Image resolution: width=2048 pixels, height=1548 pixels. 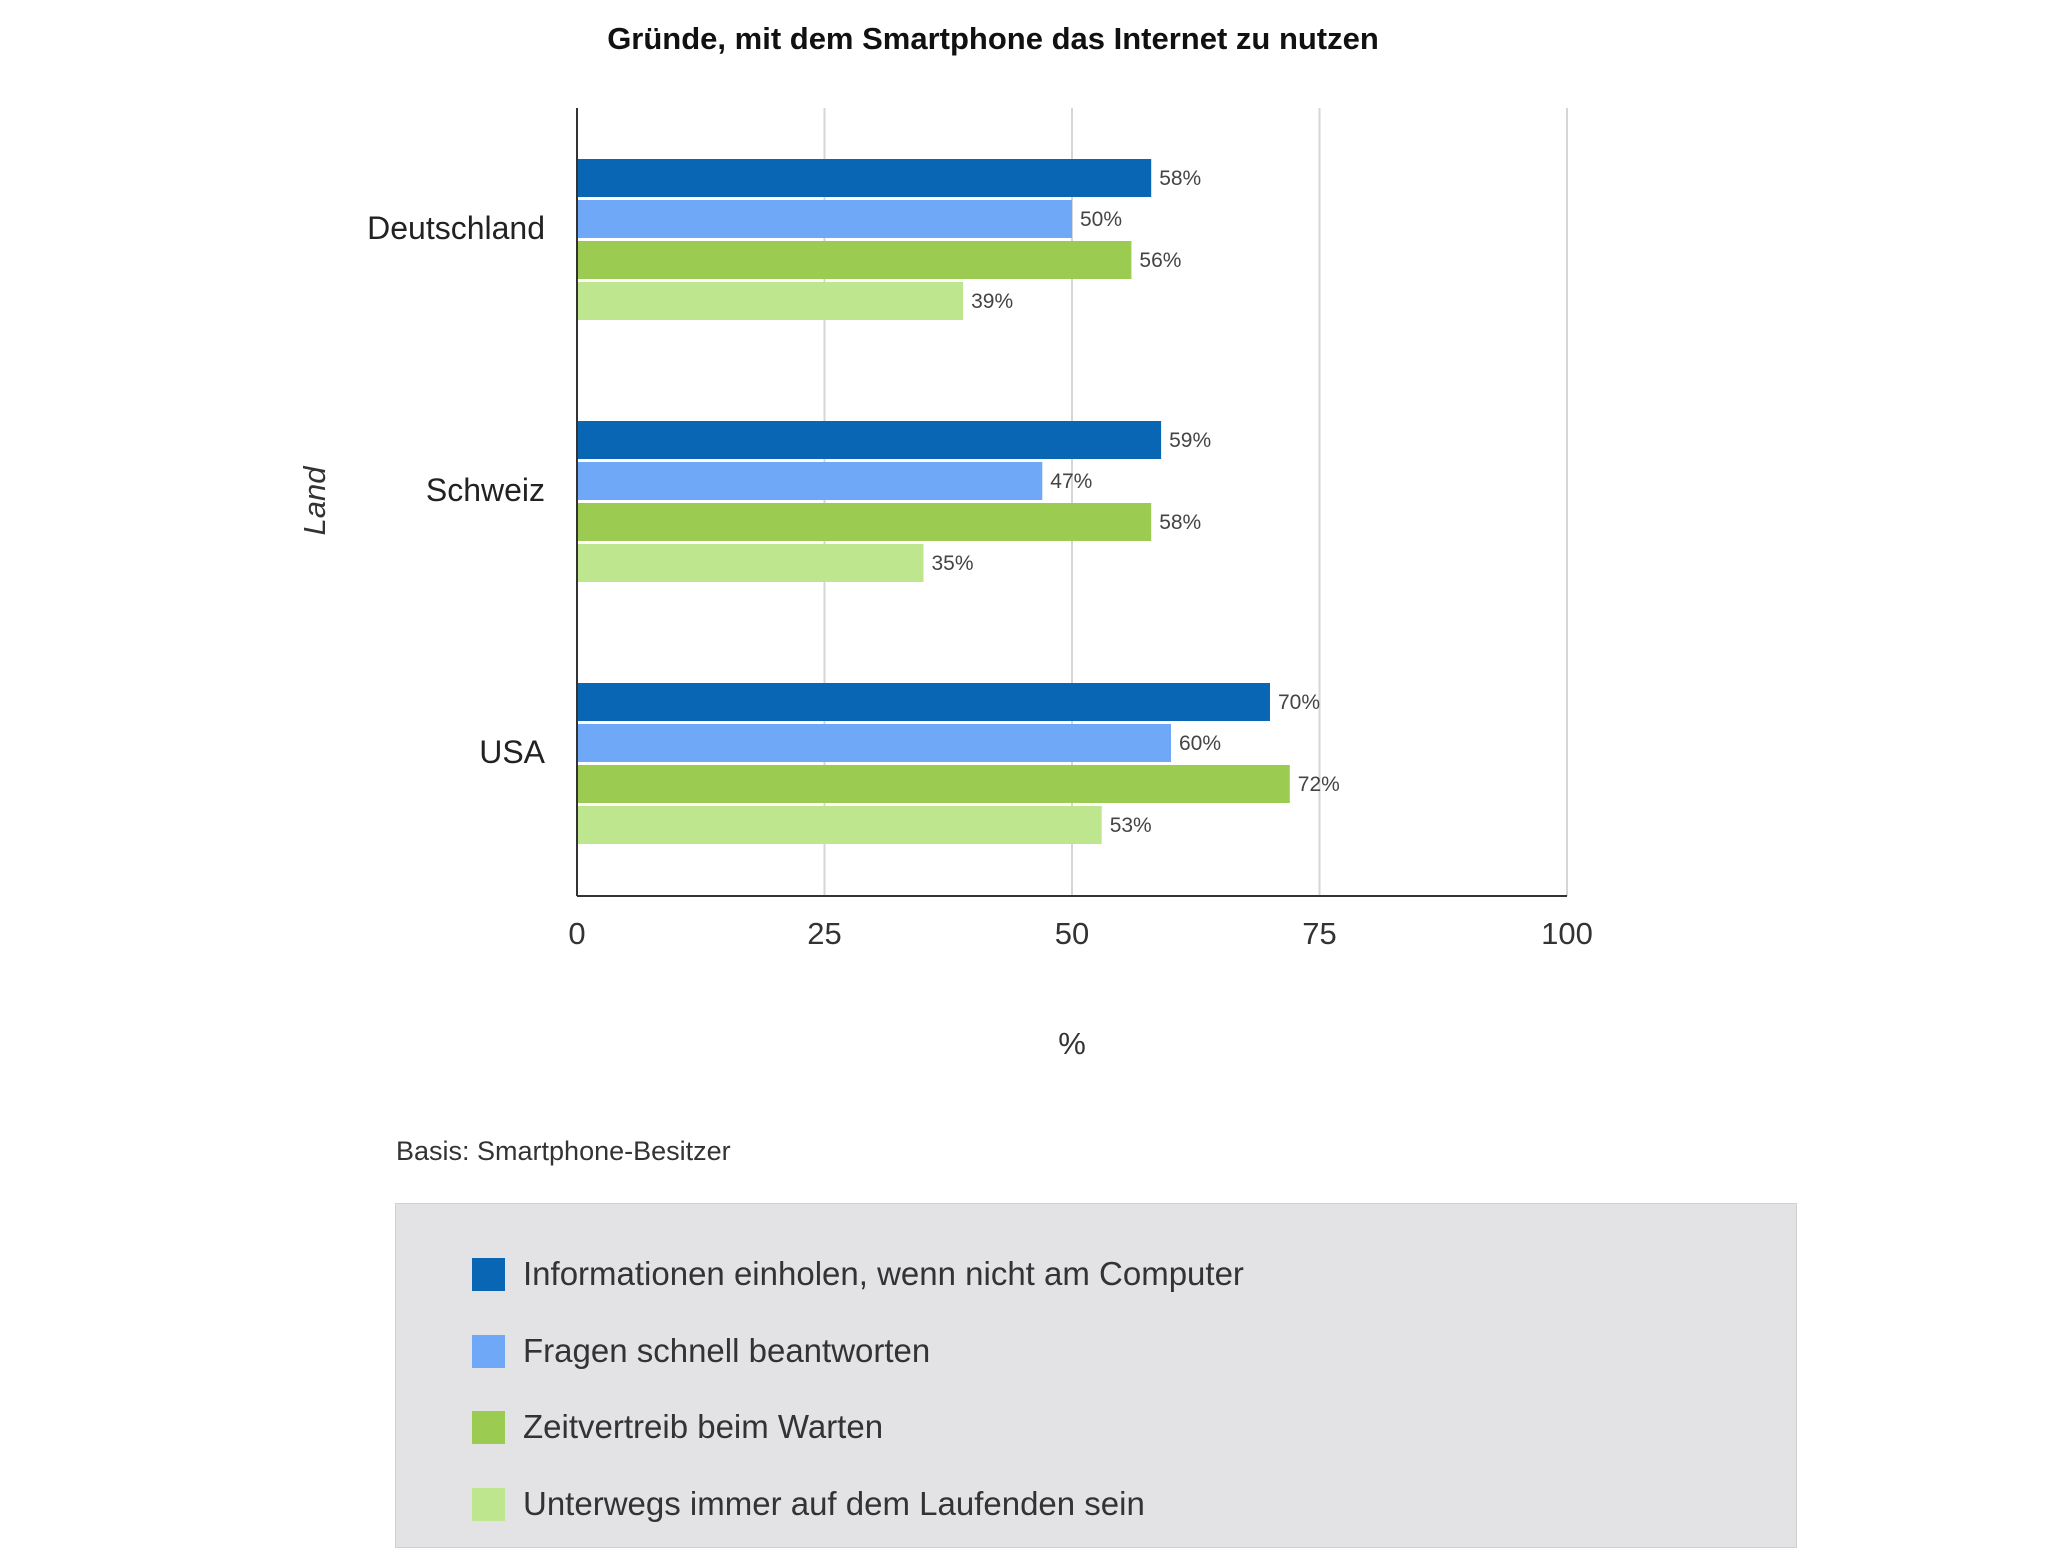 What do you see at coordinates (1101, 219) in the screenshot?
I see `data-label: 50%` at bounding box center [1101, 219].